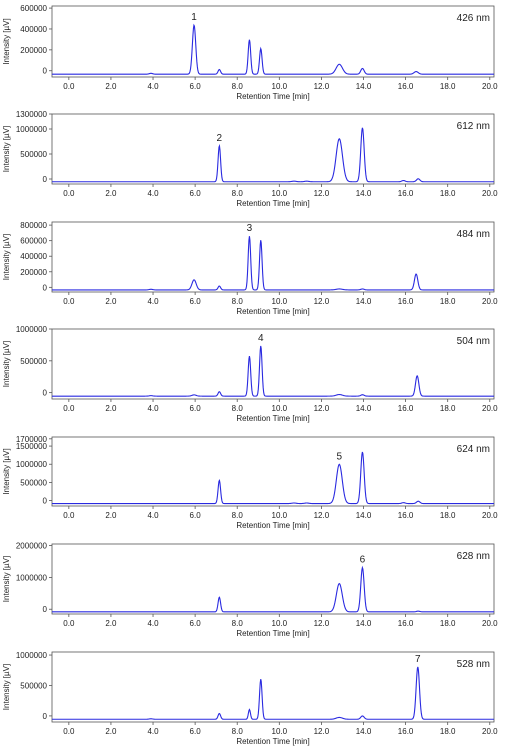 This screenshot has height=750, width=508. What do you see at coordinates (473, 126) in the screenshot?
I see `wavelength-label: 612 nm` at bounding box center [473, 126].